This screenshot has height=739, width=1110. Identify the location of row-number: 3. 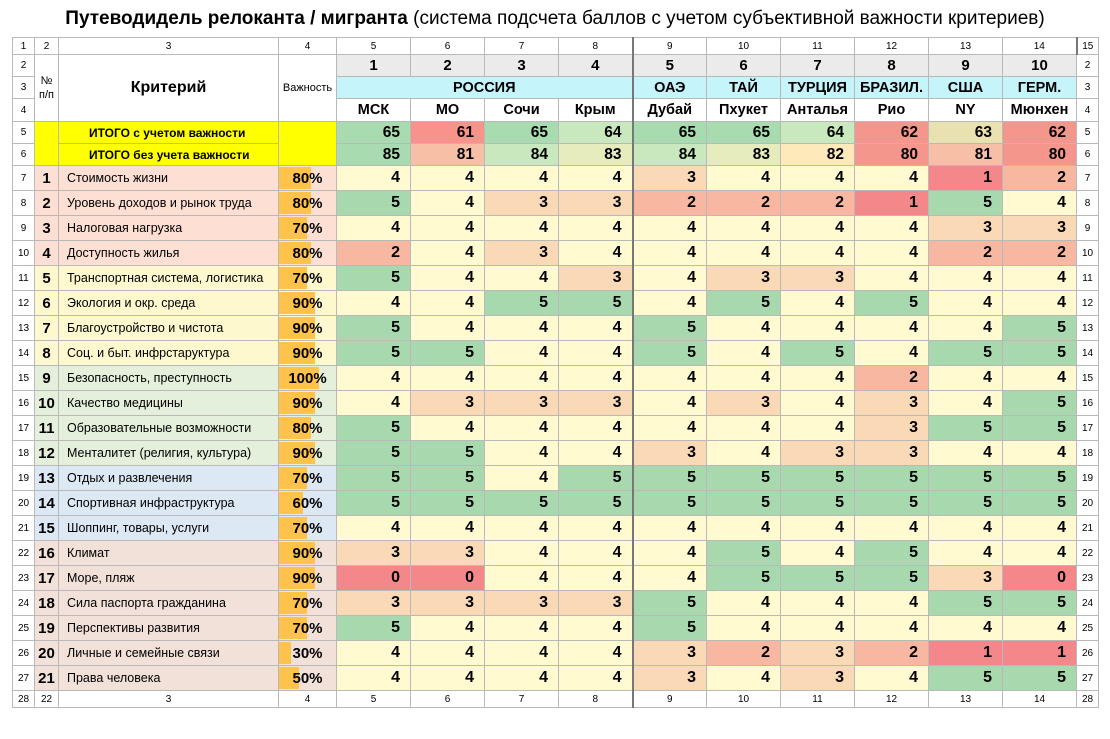
(1087, 87).